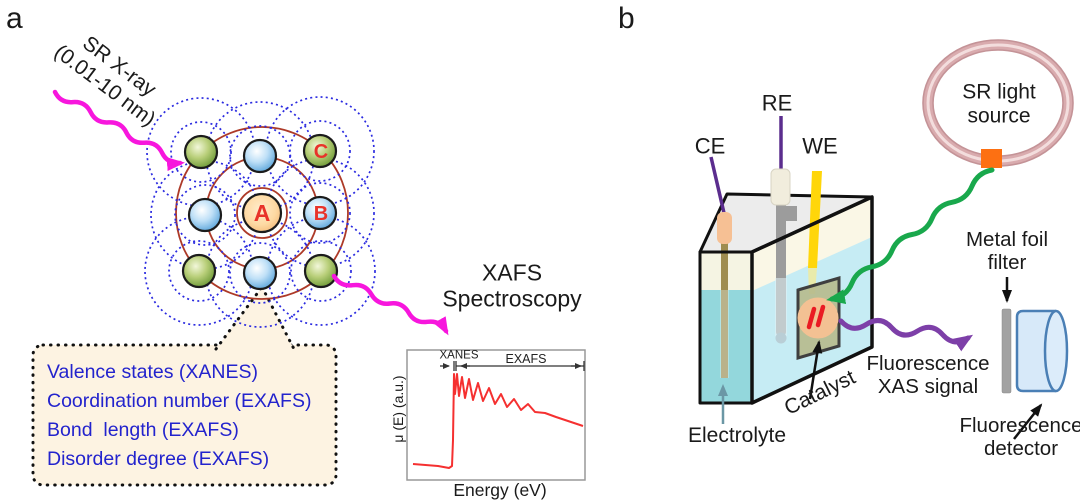 The width and height of the screenshot is (1080, 501). I want to click on callout-notch-edges, so click(255, 318).